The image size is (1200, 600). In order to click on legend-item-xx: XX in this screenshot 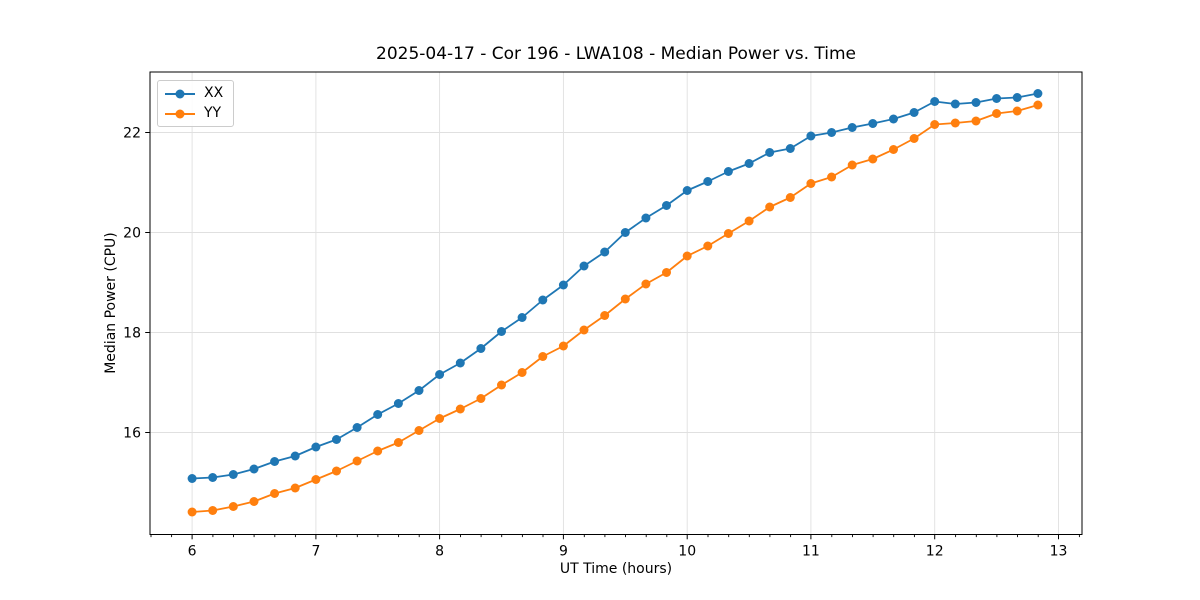, I will do `click(194, 93)`.